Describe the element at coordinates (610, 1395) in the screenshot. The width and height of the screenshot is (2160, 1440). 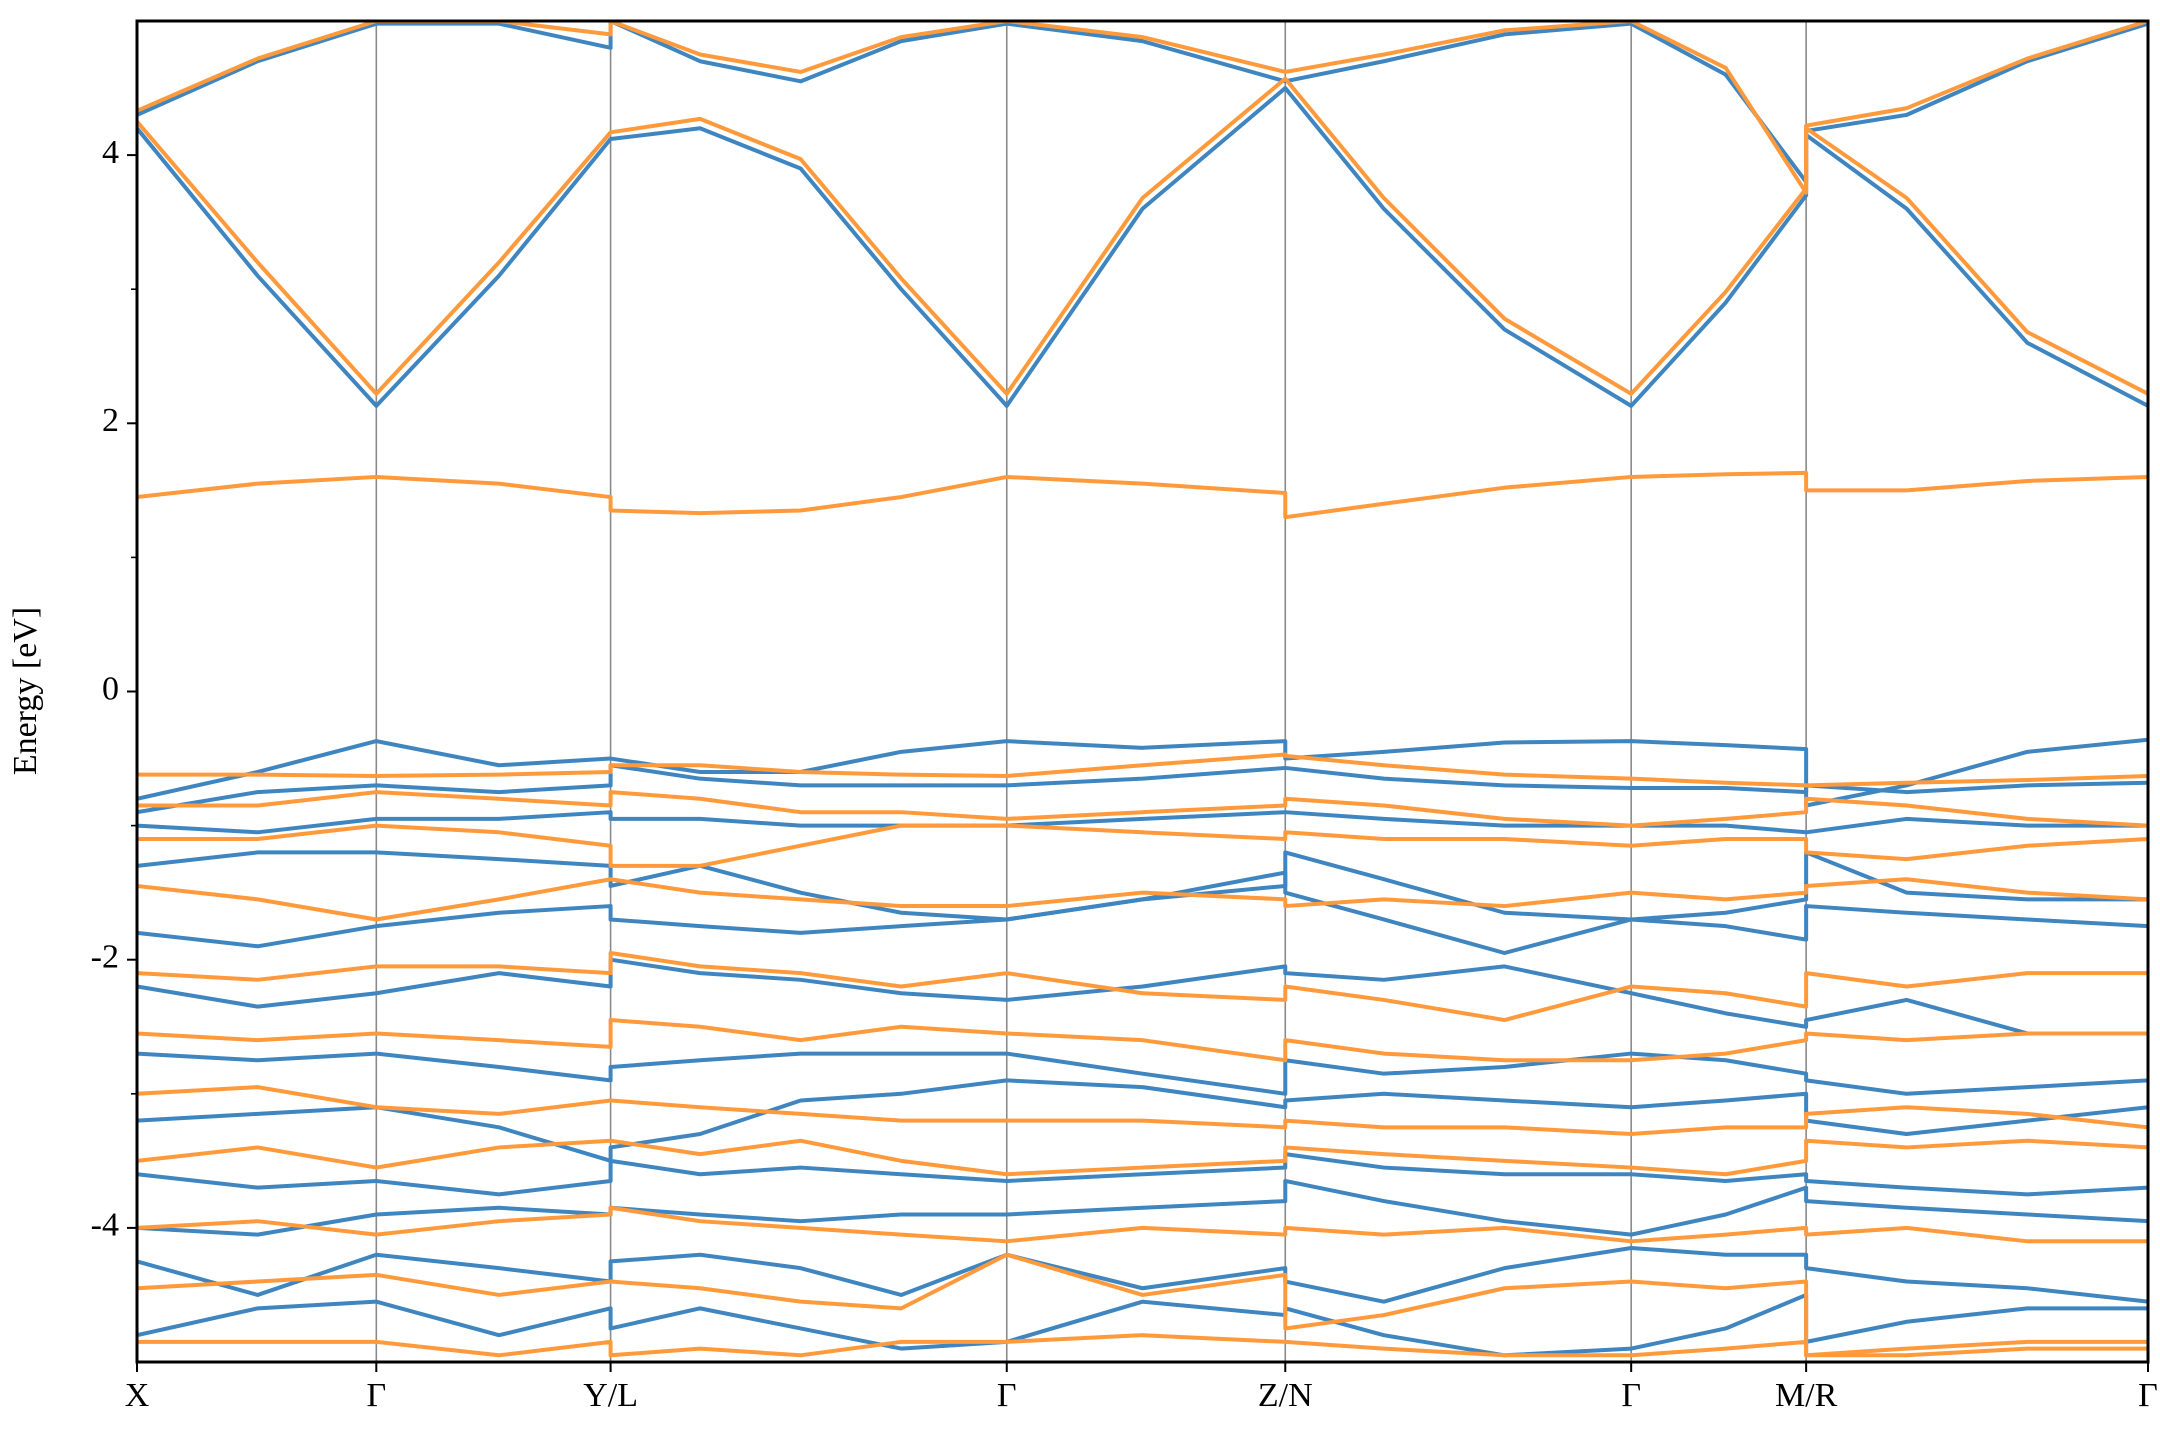
I see `x-tick-label: Y/L` at that location.